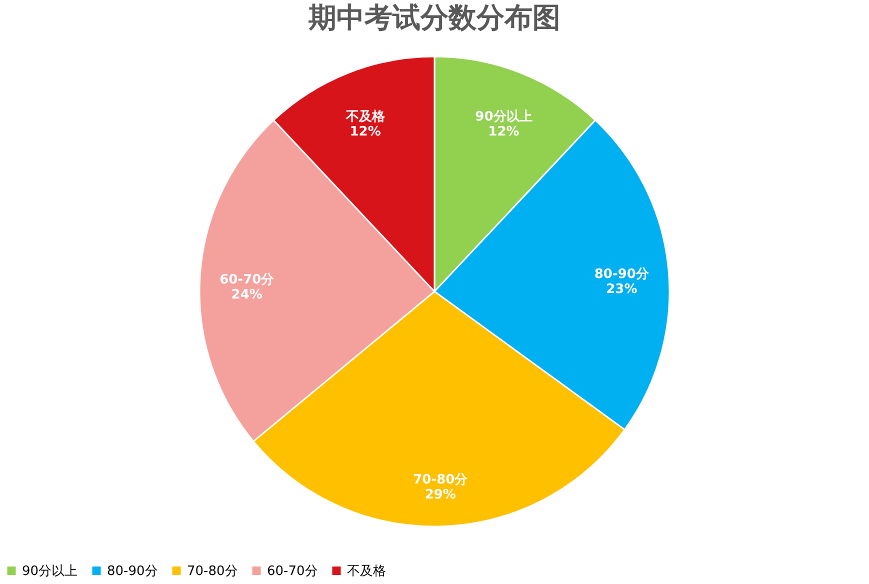 This screenshot has height=584, width=869. Describe the element at coordinates (248, 280) in the screenshot. I see `slice-label: 60-70分` at that location.